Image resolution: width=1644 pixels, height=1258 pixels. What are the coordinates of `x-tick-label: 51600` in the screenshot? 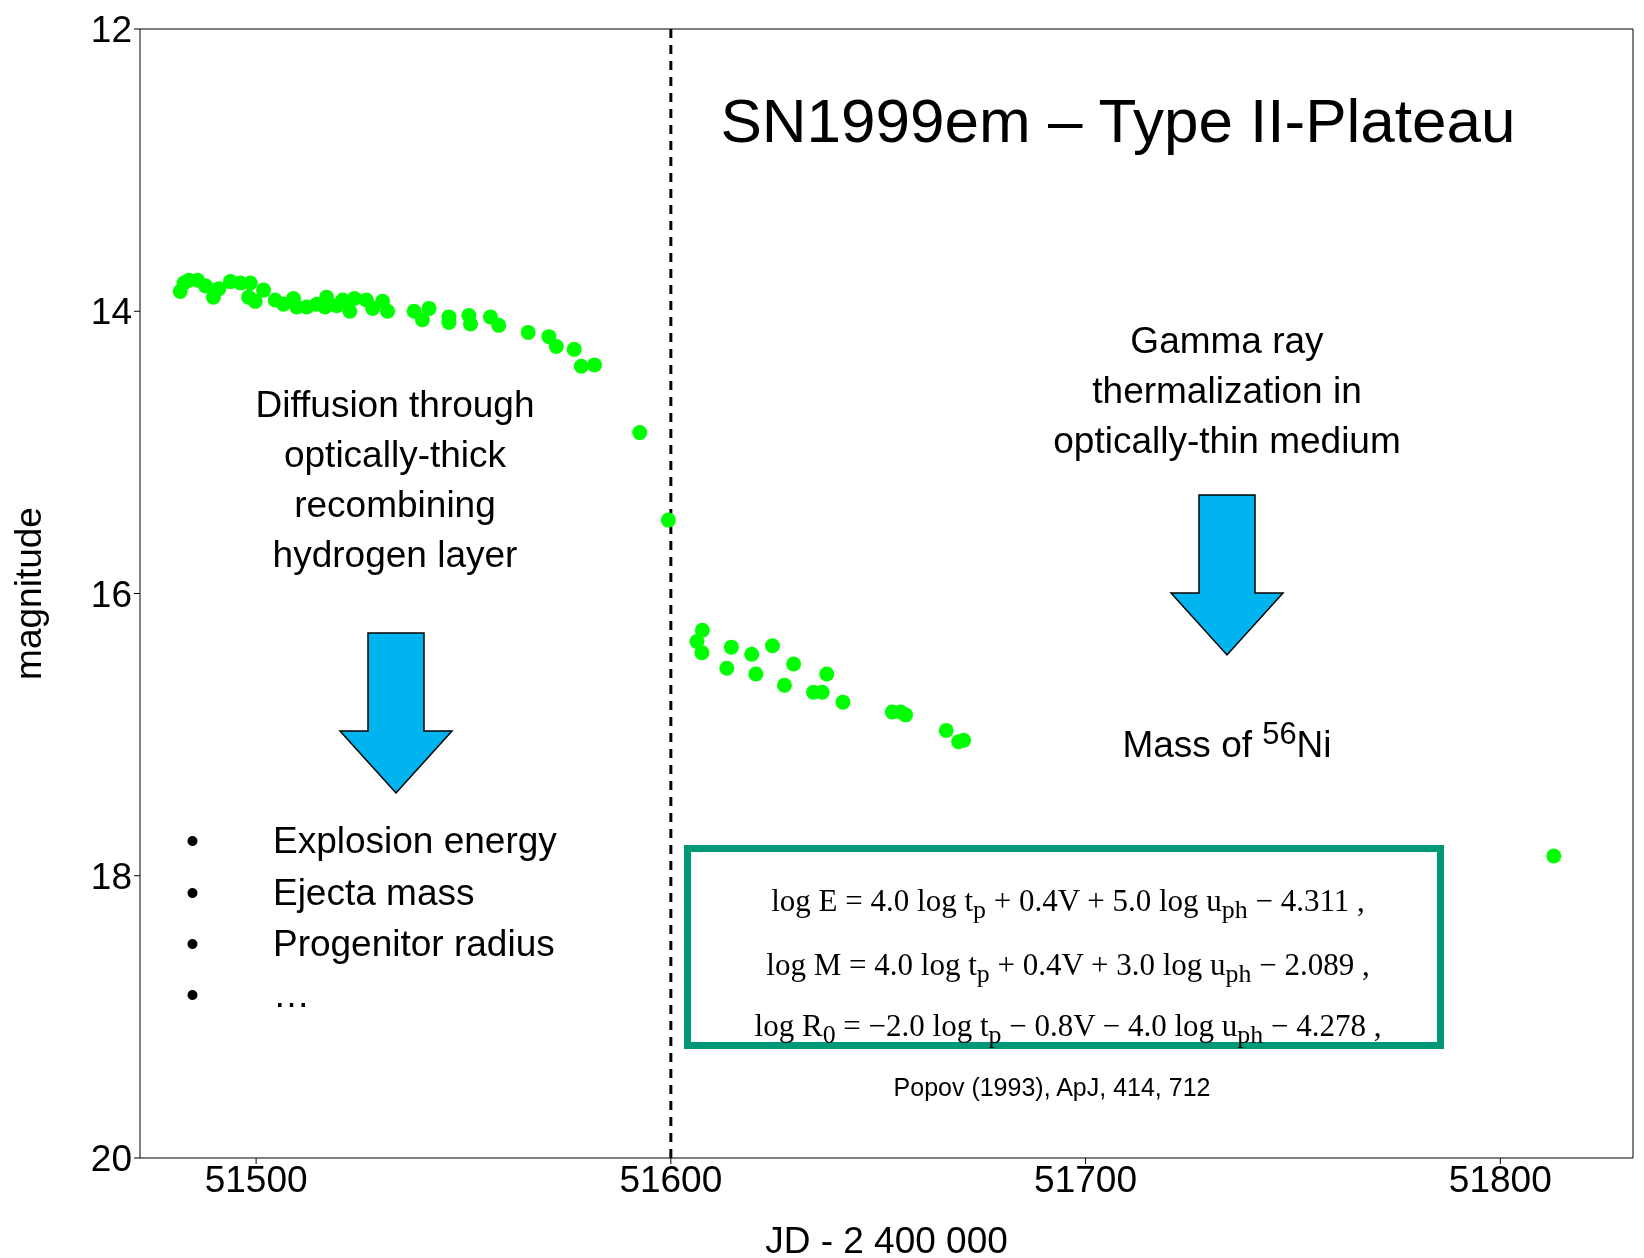 It's located at (671, 1180).